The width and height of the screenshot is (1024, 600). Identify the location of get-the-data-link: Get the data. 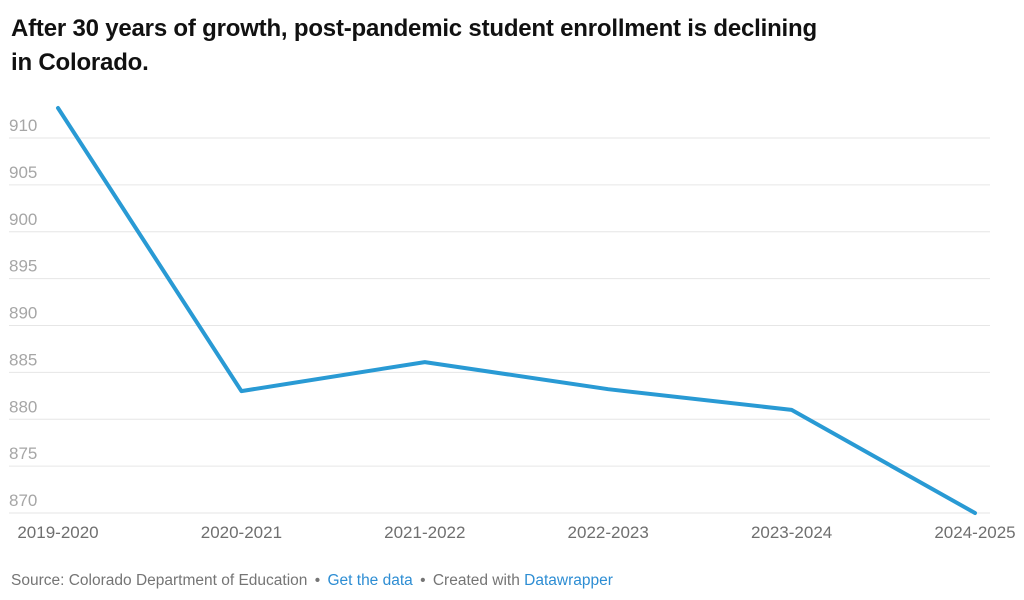
(370, 580).